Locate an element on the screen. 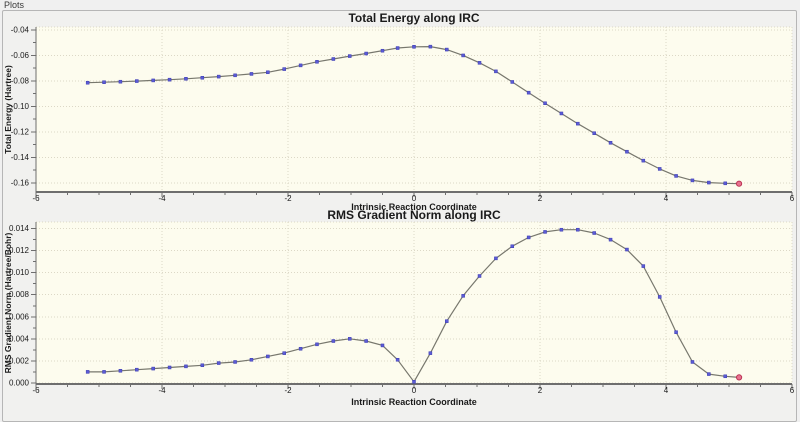 The image size is (800, 422). y-axis-title: Total Energy (Hartree) is located at coordinates (8, 109).